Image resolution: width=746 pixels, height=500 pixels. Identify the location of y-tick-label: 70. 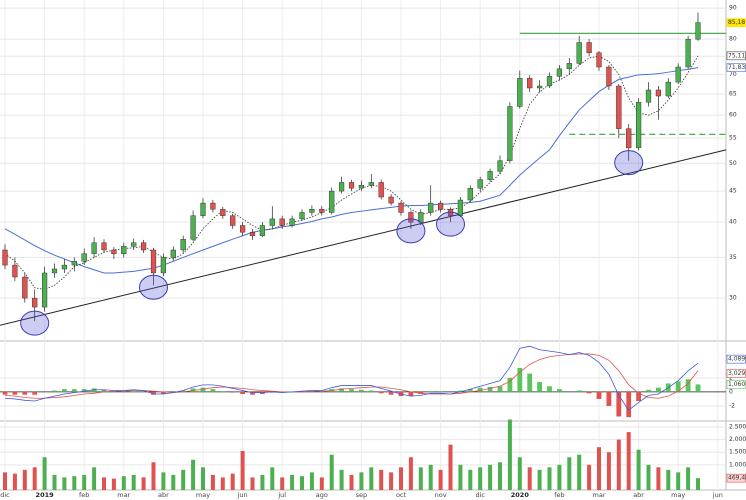
(733, 74).